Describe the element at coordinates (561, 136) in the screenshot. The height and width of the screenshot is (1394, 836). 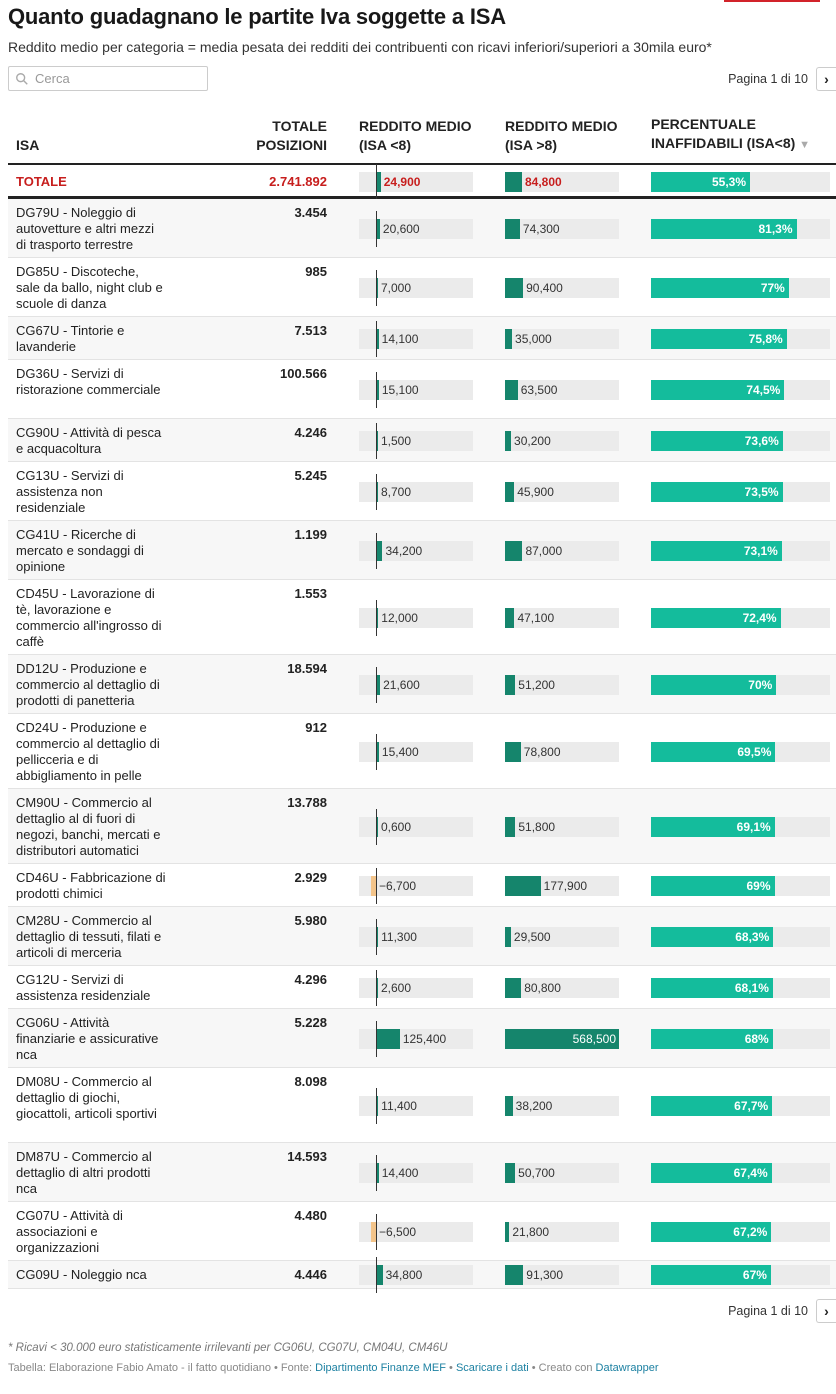
I see `column-header-reddito-gt8: REDDITO MEDIO (ISA >8)` at that location.